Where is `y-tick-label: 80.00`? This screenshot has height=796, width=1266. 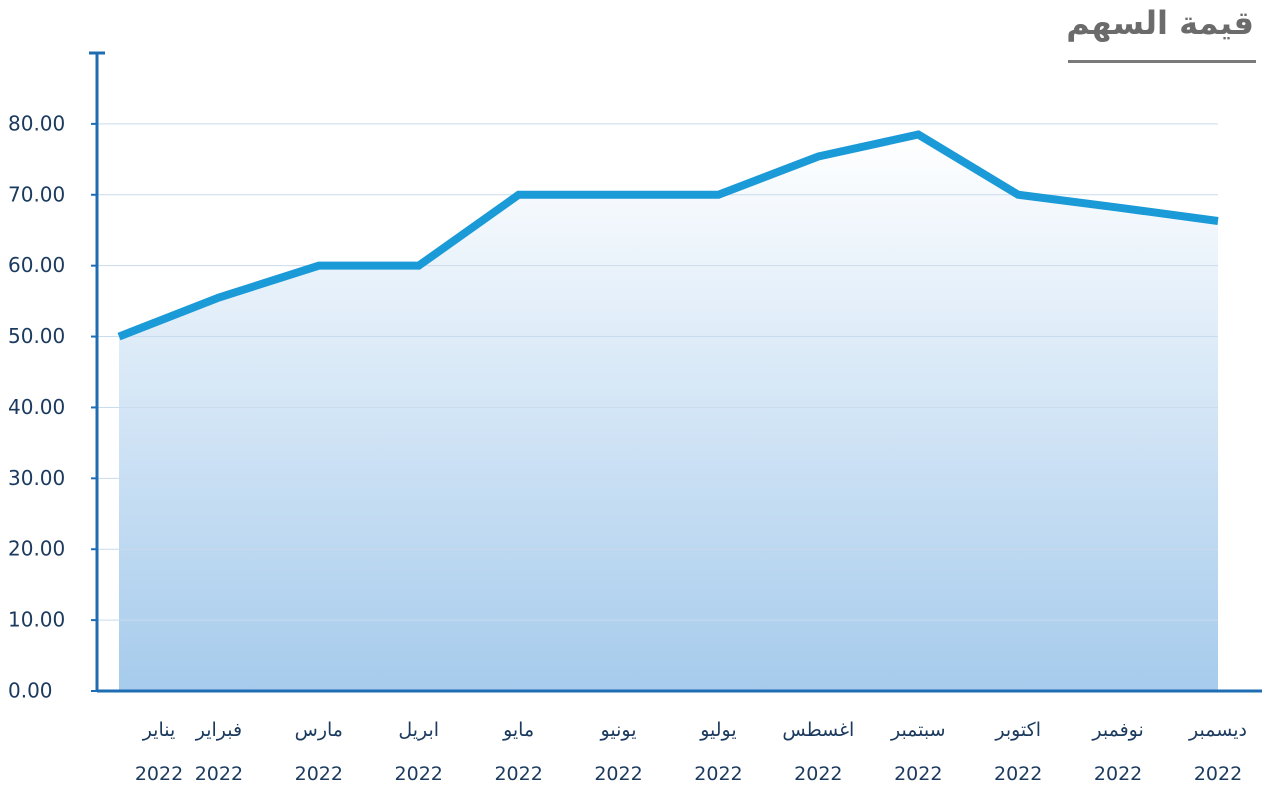
y-tick-label: 80.00 is located at coordinates (36, 123).